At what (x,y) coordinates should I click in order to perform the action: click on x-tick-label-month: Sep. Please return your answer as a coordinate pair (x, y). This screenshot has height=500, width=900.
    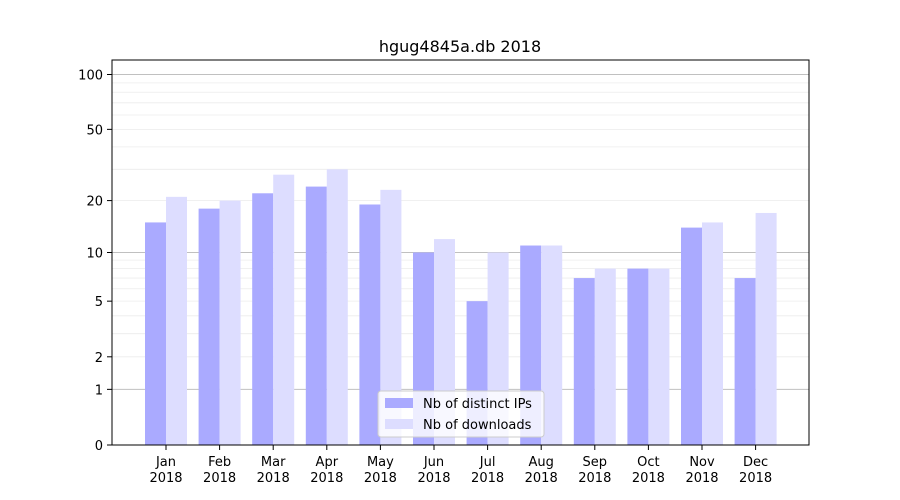
    Looking at the image, I should click on (595, 462).